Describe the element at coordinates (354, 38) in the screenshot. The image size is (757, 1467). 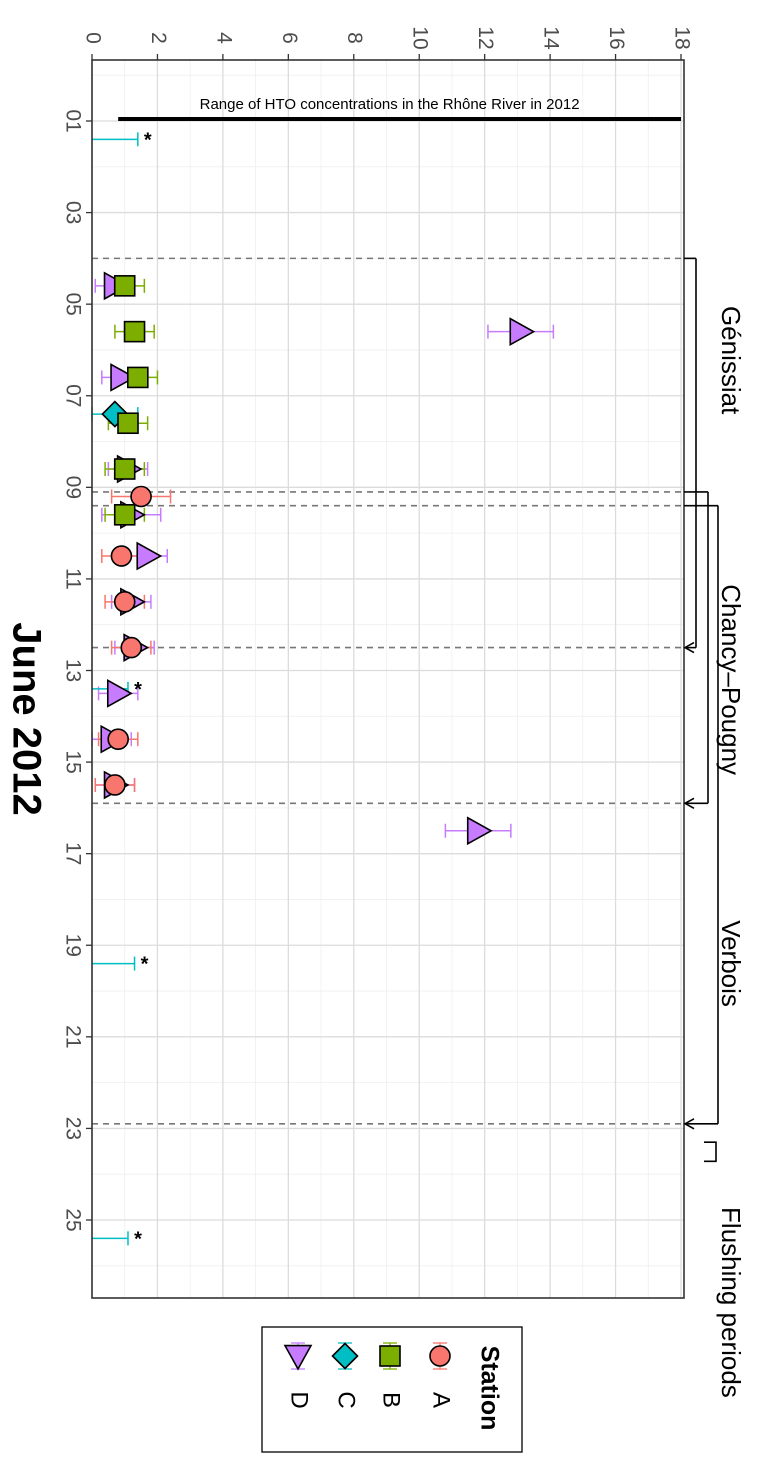
I see `value-tick-label: 8` at that location.